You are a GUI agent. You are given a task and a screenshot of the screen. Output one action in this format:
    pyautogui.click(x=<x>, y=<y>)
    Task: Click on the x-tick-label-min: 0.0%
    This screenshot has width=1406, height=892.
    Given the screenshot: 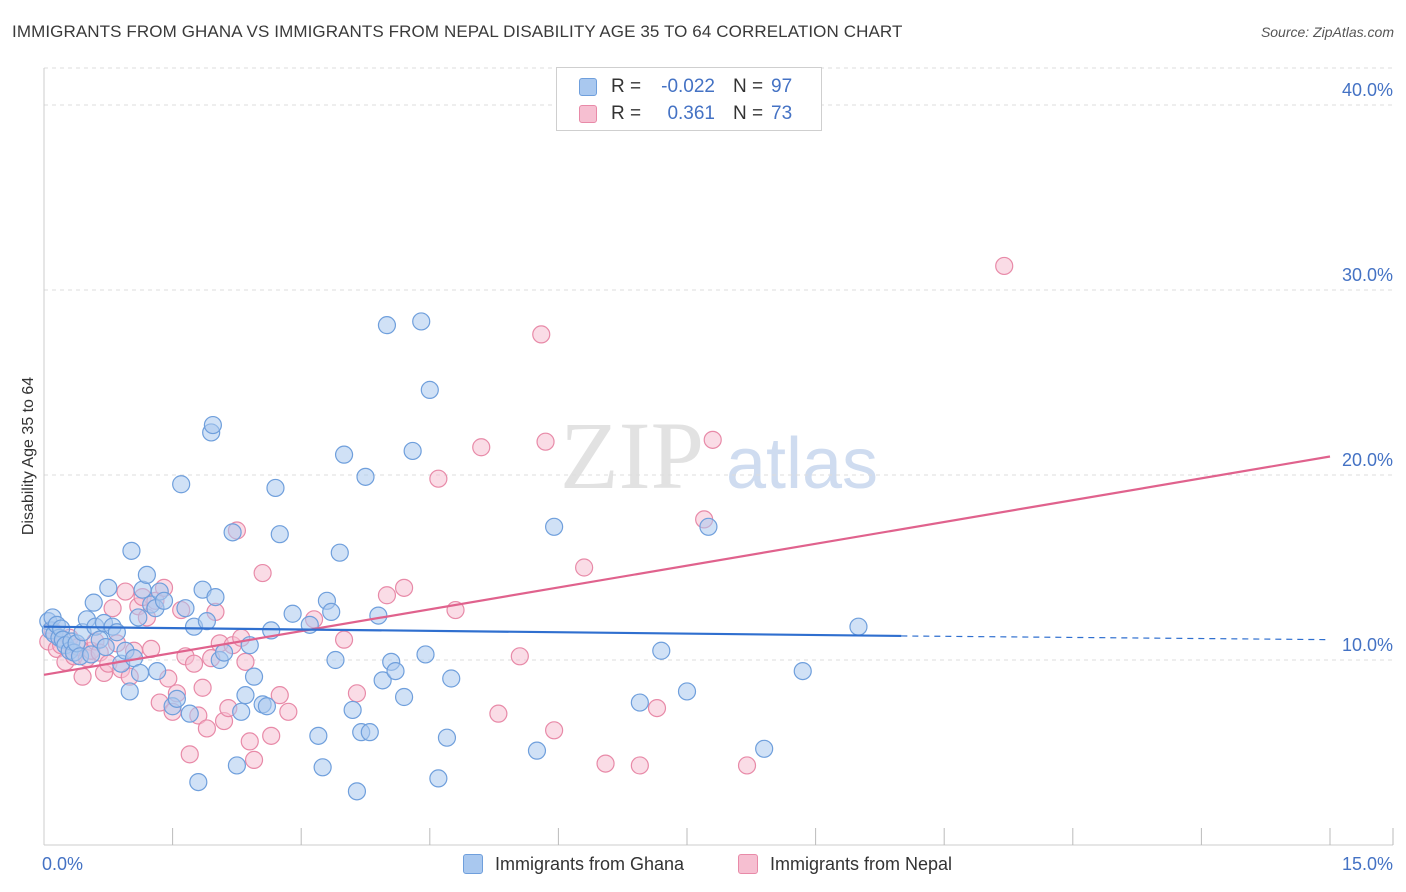 What is the action you would take?
    pyautogui.click(x=62, y=864)
    